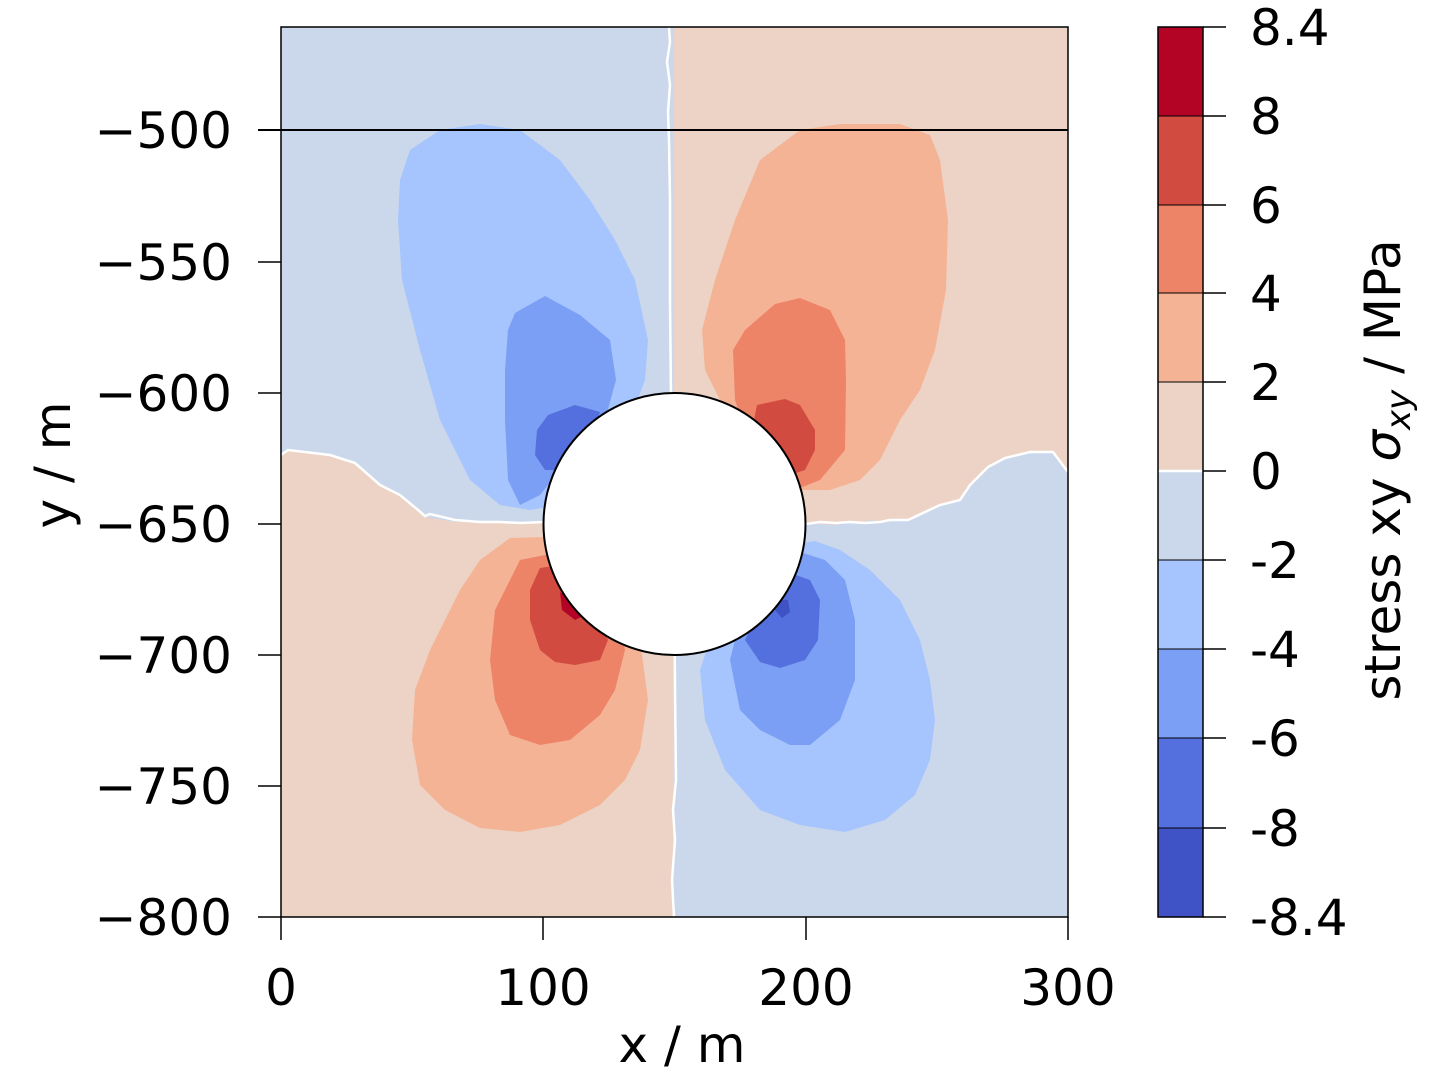  I want to click on x-tick-labels: 0 100 200 300, so click(690, 988).